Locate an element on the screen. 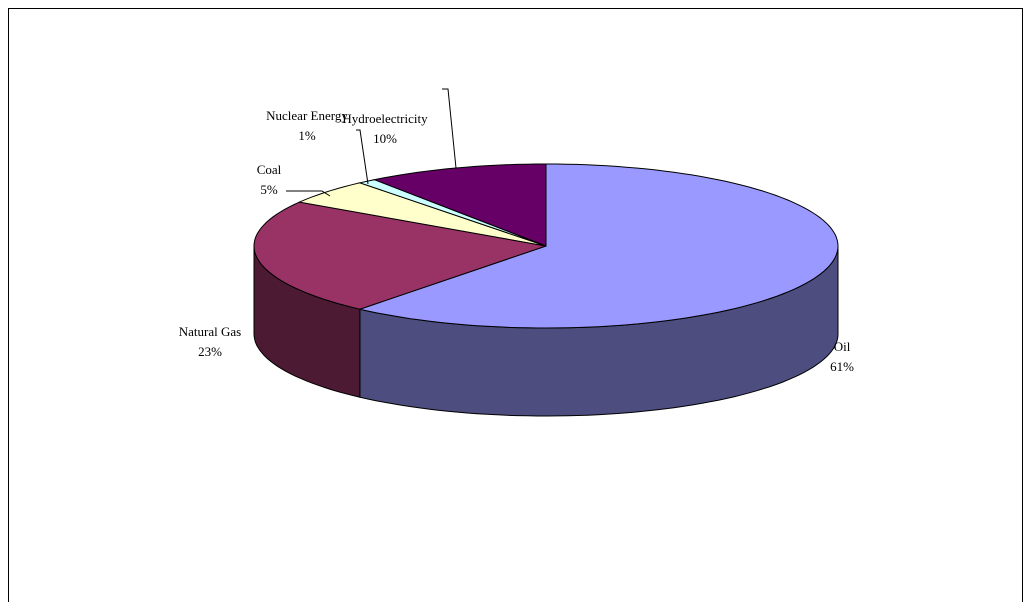 The width and height of the screenshot is (1033, 602). slice-value-label: 10% is located at coordinates (385, 138).